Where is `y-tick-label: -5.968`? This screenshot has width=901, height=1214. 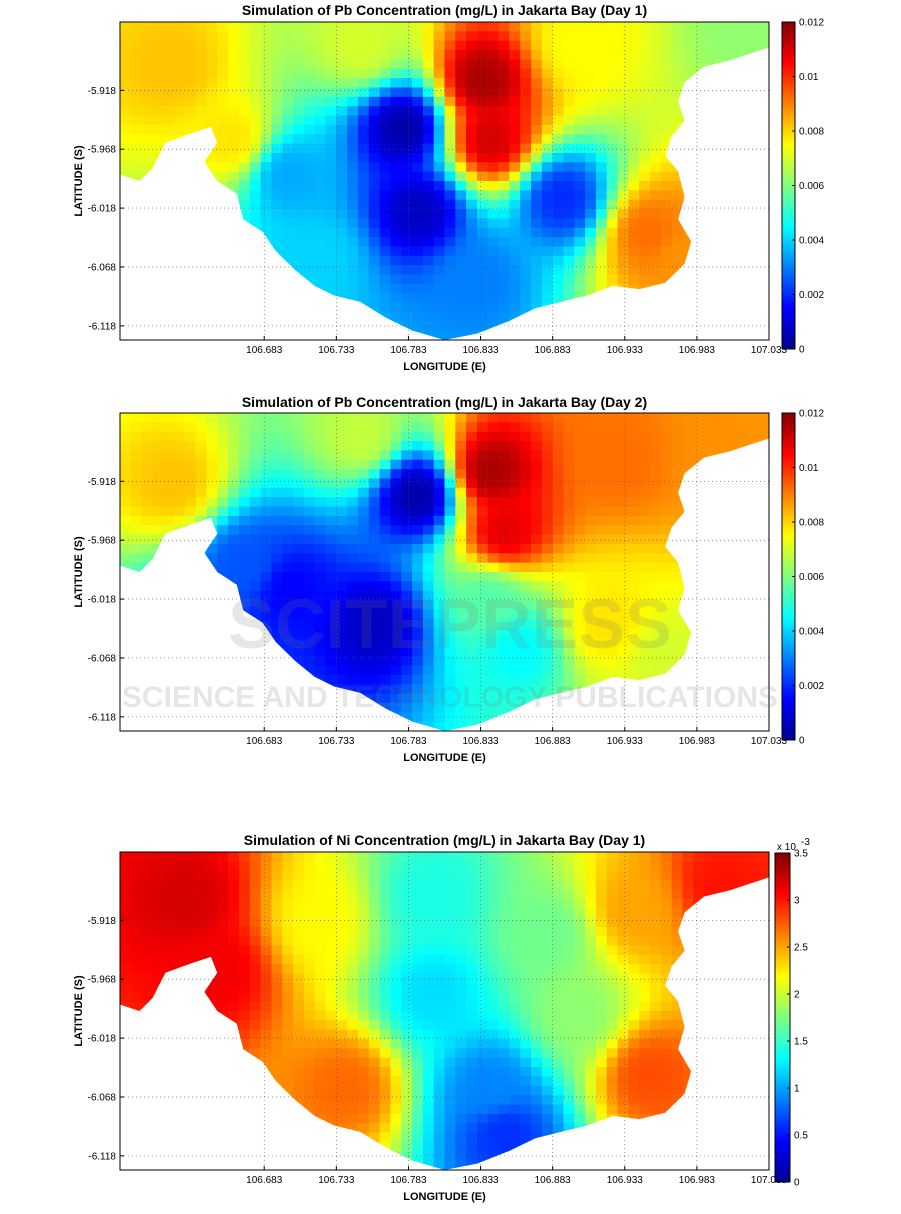 y-tick-label: -5.968 is located at coordinates (102, 150).